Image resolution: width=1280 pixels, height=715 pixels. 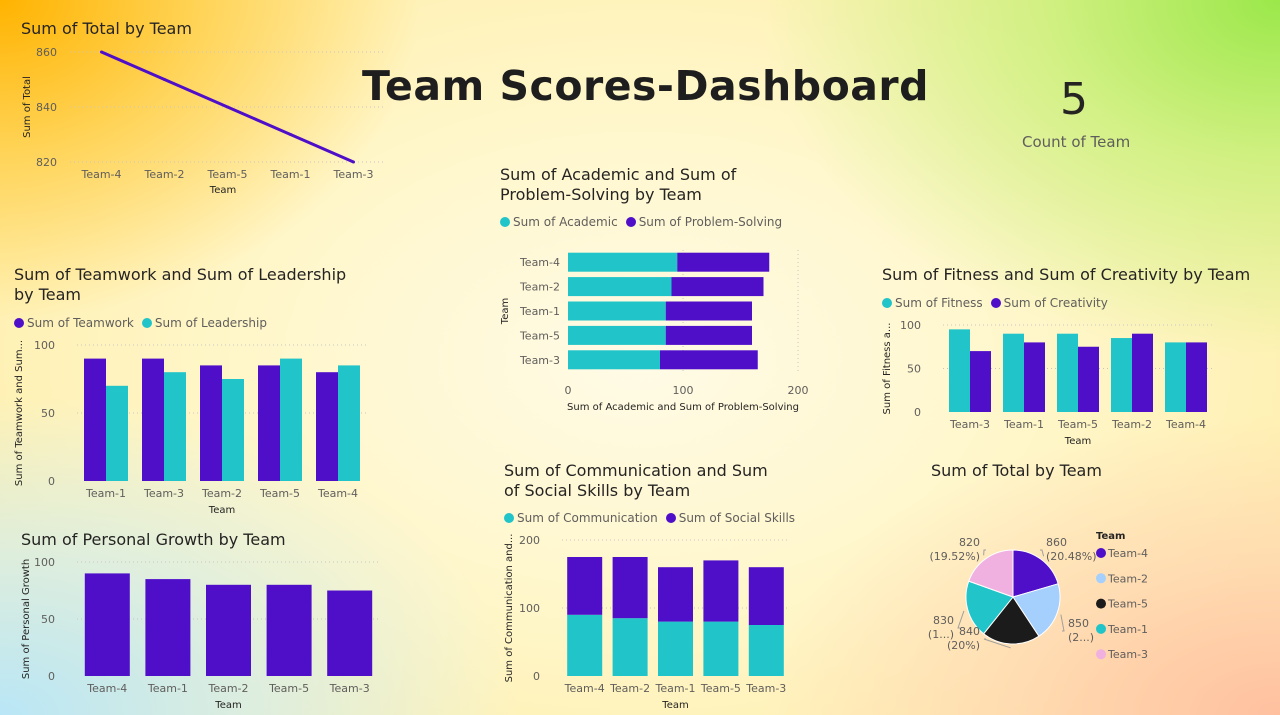 I want to click on legend-item-teamwork: Sum of Teamwork, so click(x=74, y=323).